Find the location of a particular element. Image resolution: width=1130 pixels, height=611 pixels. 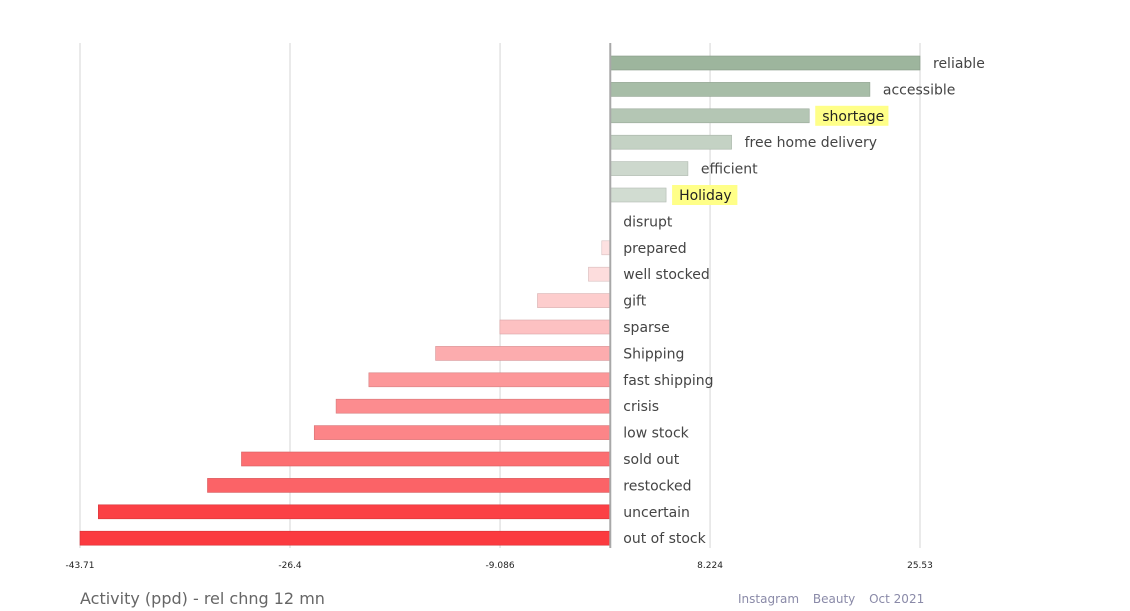

category-label: disrupt is located at coordinates (648, 222).